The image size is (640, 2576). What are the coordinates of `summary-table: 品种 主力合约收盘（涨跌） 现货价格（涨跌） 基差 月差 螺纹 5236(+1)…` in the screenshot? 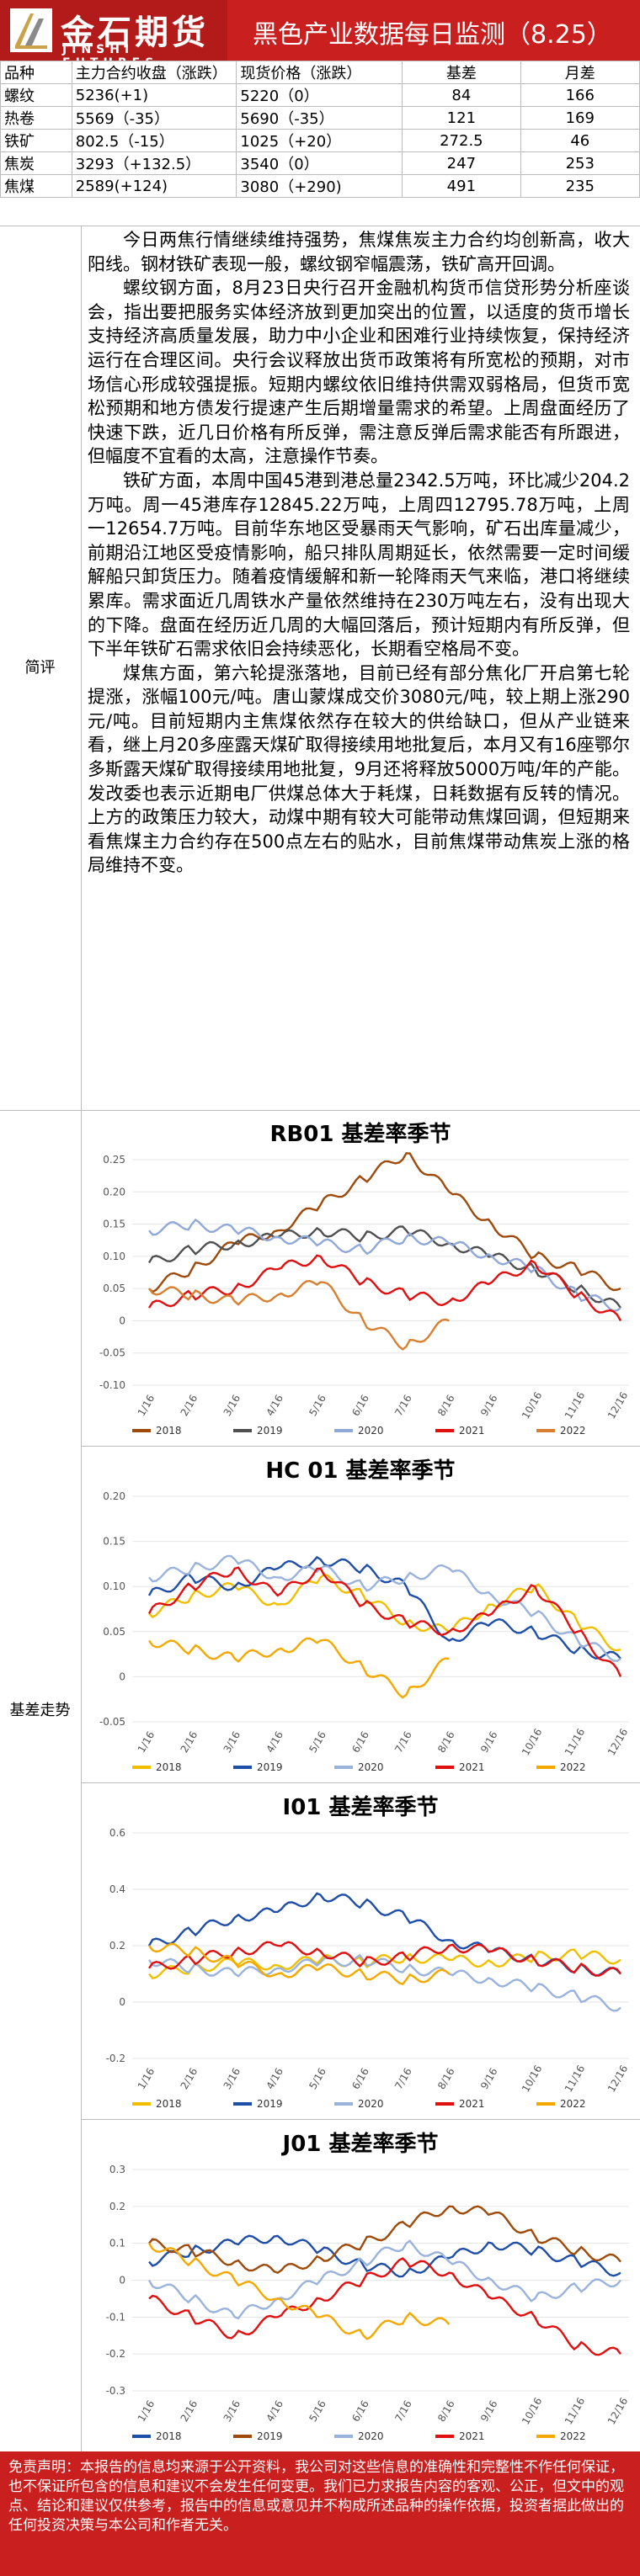 It's located at (320, 129).